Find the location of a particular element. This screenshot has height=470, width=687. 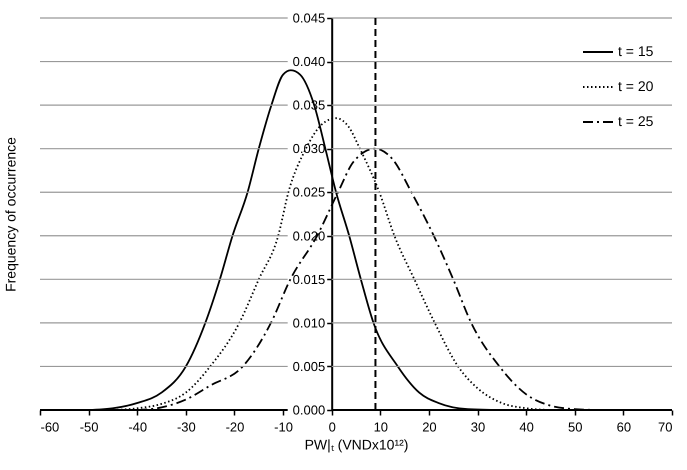

x-tick-label: -20 is located at coordinates (235, 427).